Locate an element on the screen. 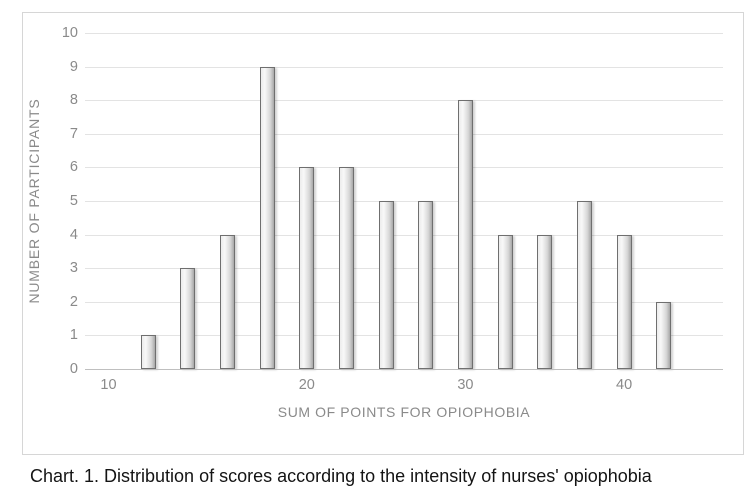  y-tick-label: 7 is located at coordinates (73, 133).